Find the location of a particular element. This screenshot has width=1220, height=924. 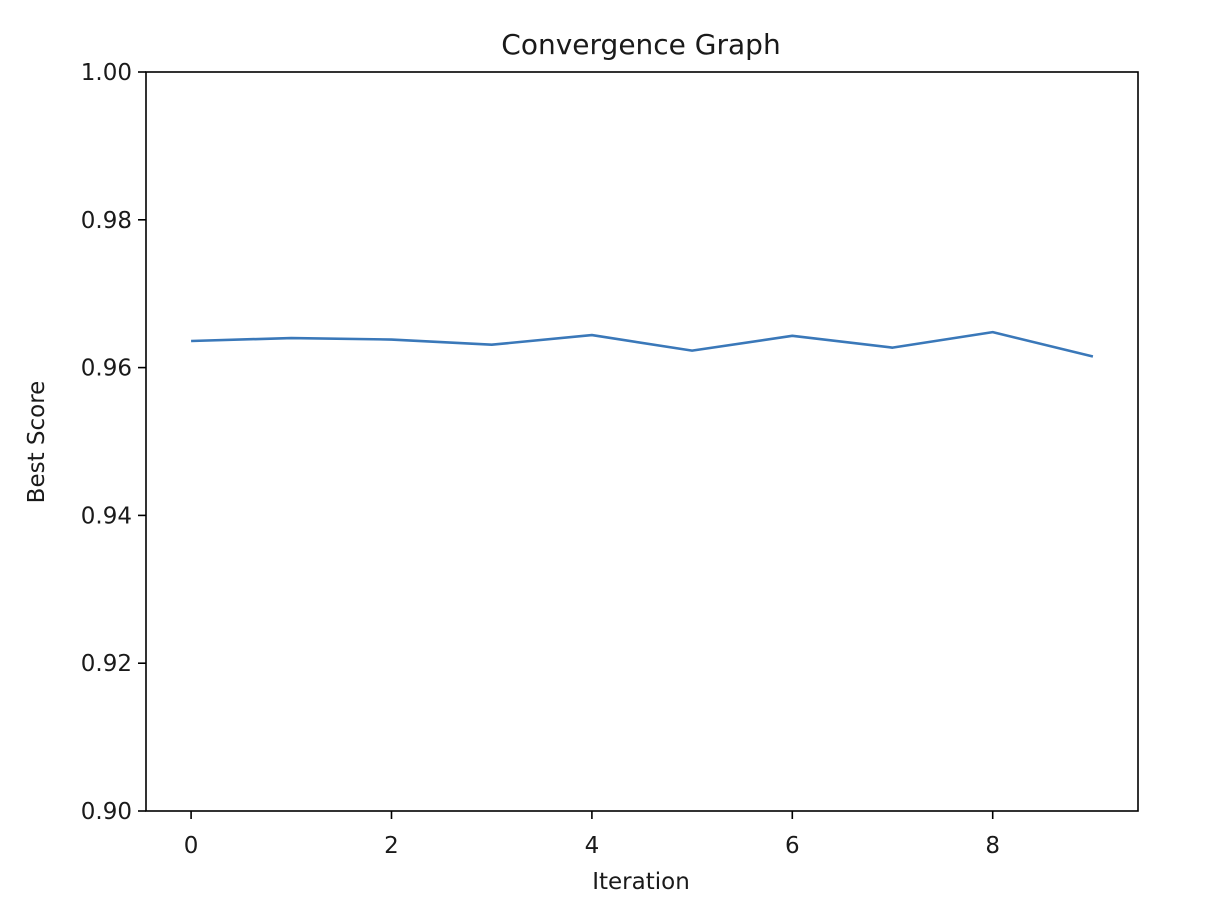

y-tick-label: 1.00 is located at coordinates (106, 73).